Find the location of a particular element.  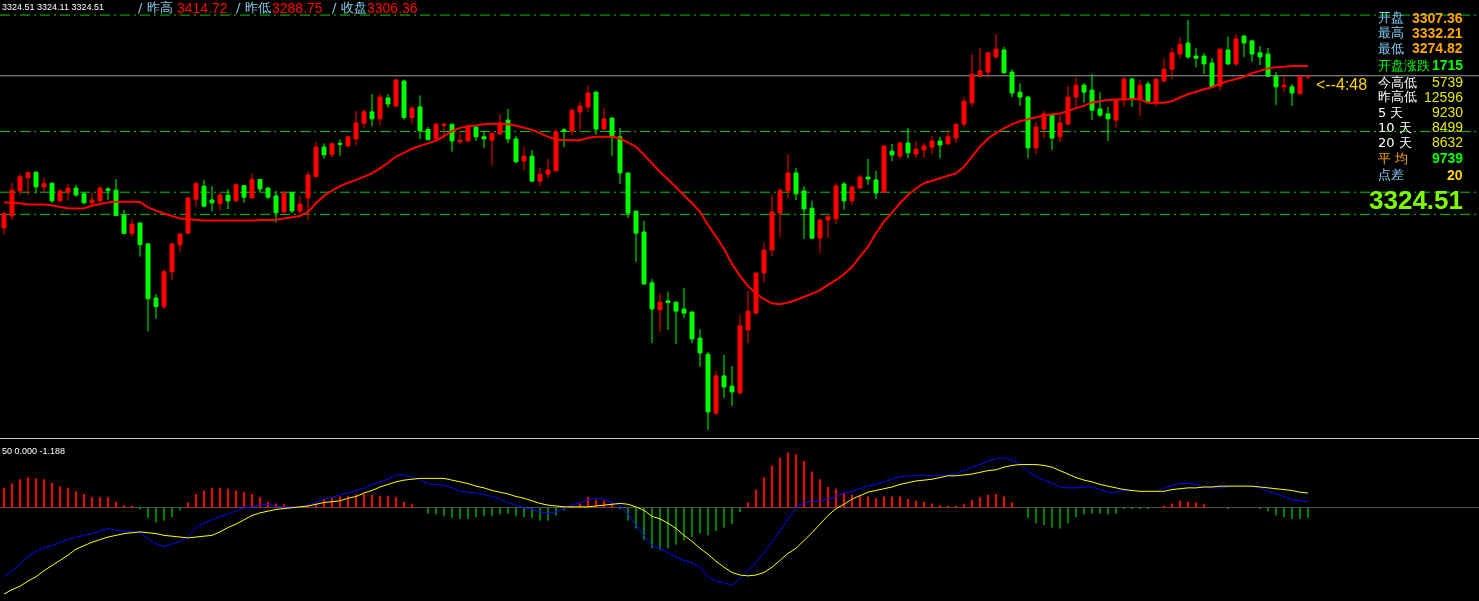

text: / 收盘 is located at coordinates (349, 7).